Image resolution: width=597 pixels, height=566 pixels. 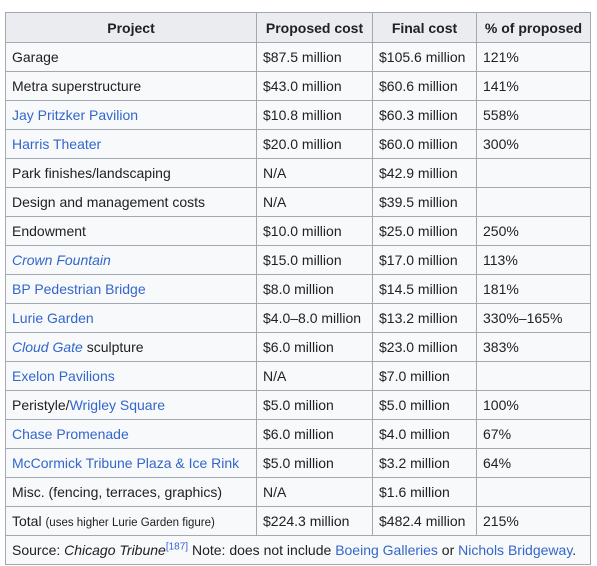 I want to click on final-cost-cell: $23.0 million, so click(x=424, y=347).